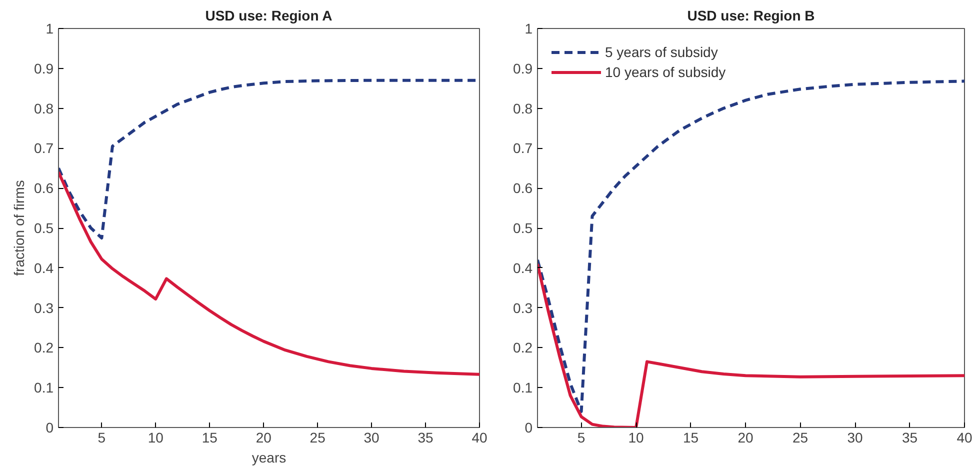 Image resolution: width=974 pixels, height=468 pixels. Describe the element at coordinates (19, 228) in the screenshot. I see `y-axis-title: fraction of firms` at that location.